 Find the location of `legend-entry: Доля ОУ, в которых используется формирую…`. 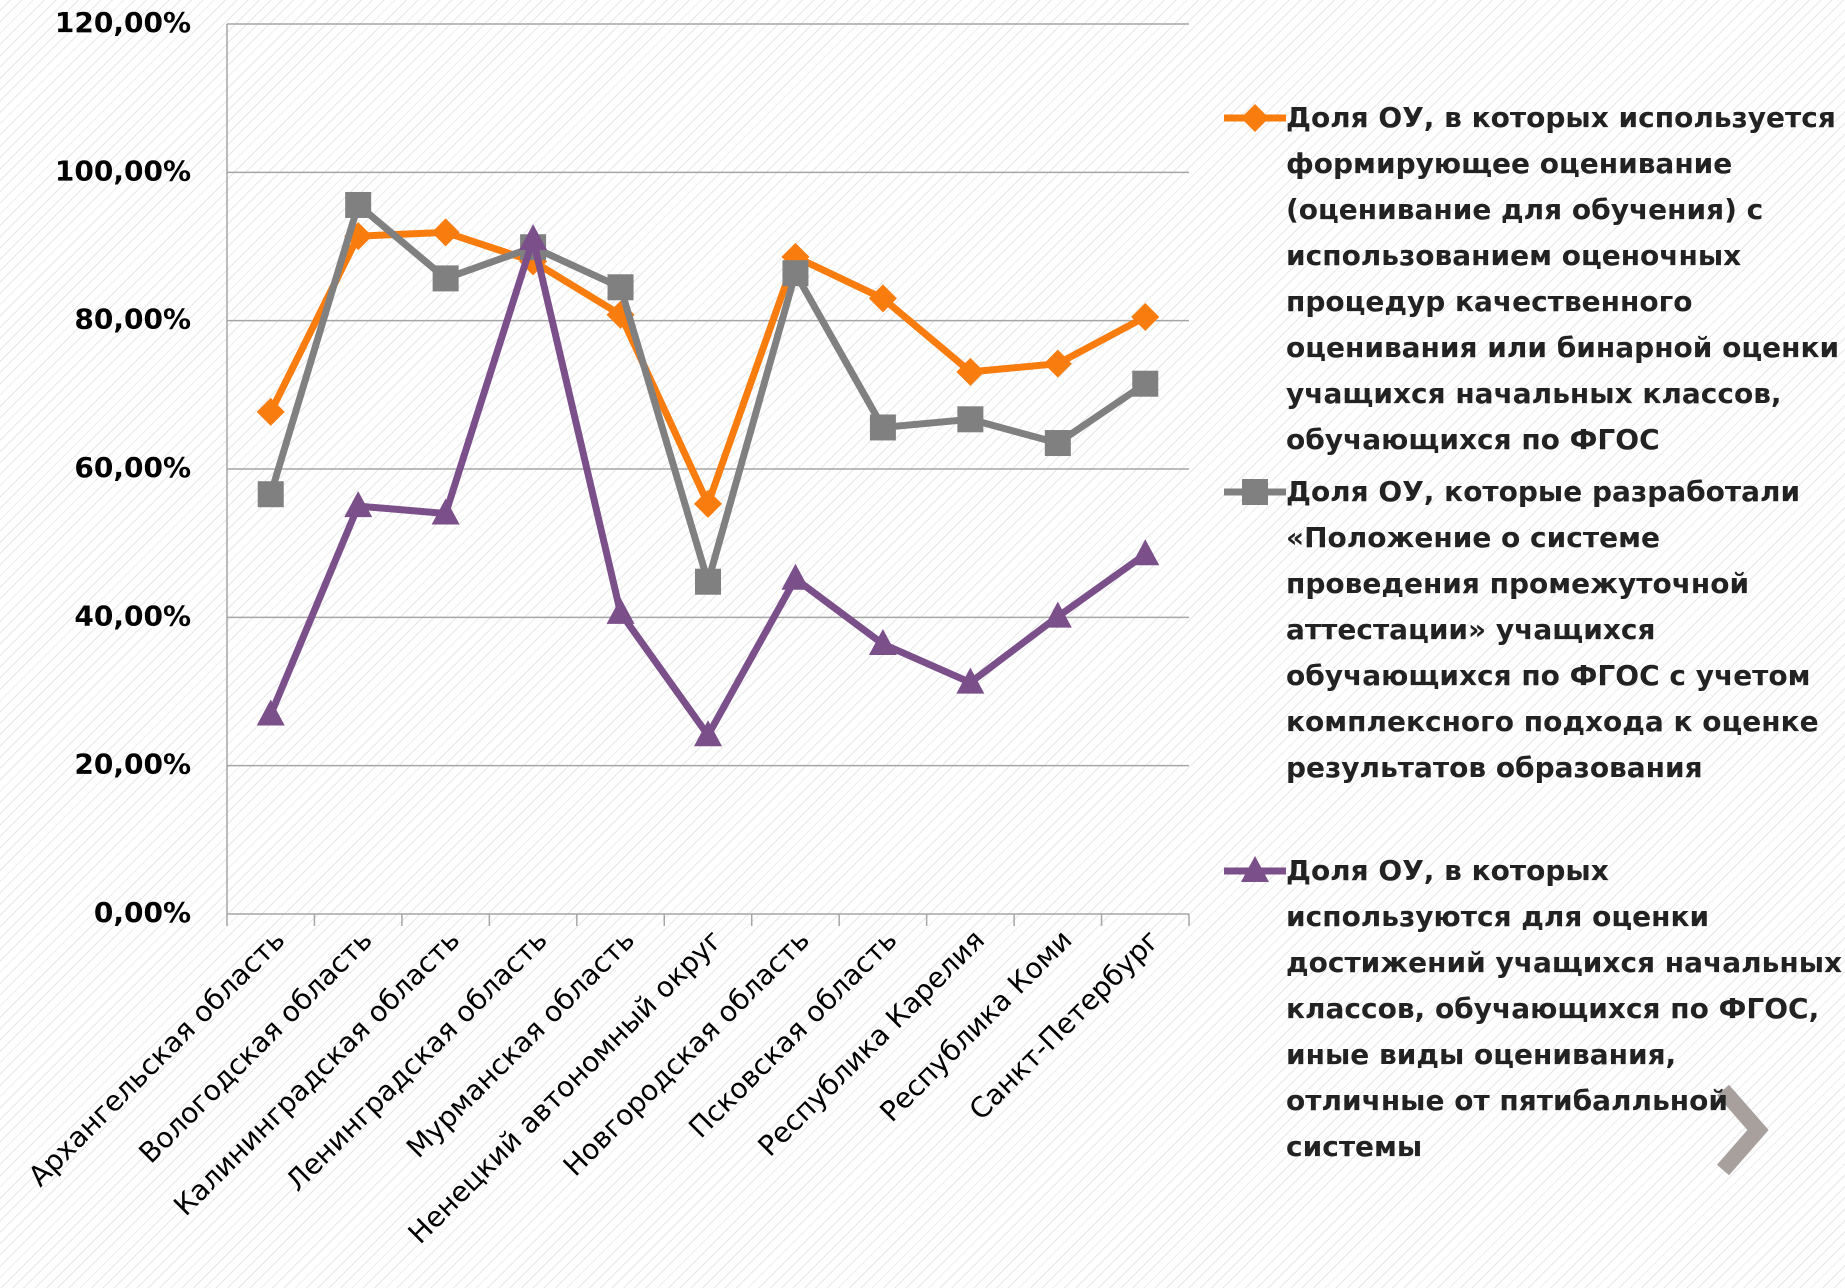

legend-entry: Доля ОУ, в которых используется формирую… is located at coordinates (1534, 279).